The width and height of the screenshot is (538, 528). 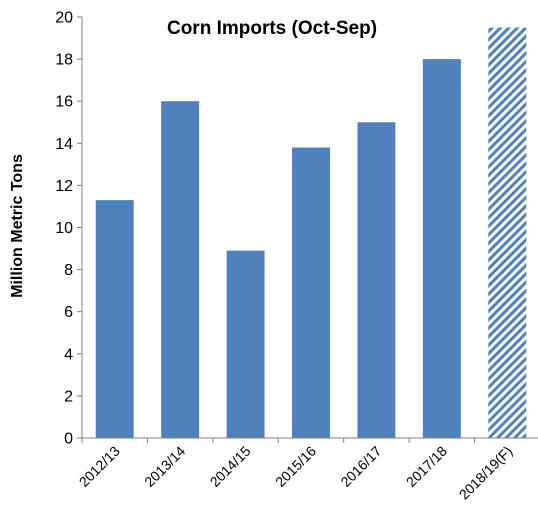 What do you see at coordinates (64, 186) in the screenshot?
I see `y-tick-label: 12` at bounding box center [64, 186].